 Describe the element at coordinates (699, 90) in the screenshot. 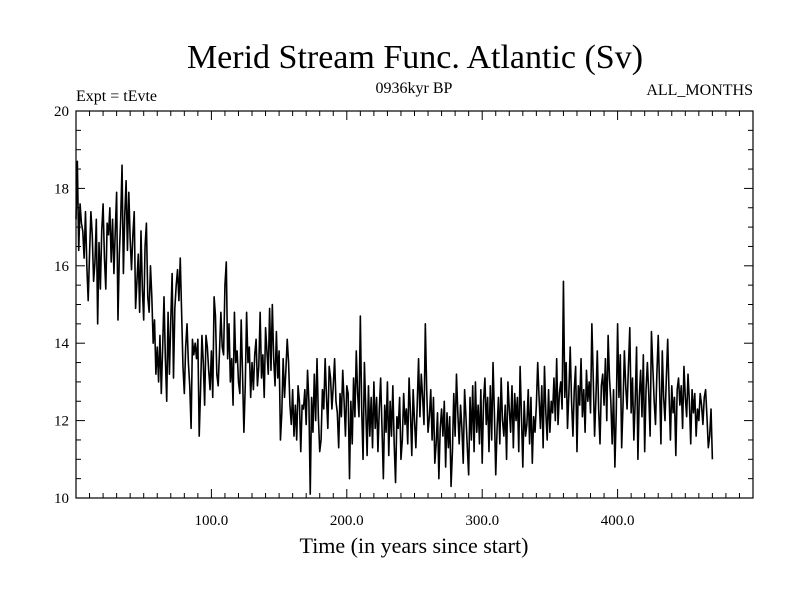

I see `months-label: ALL_MONTHS` at that location.